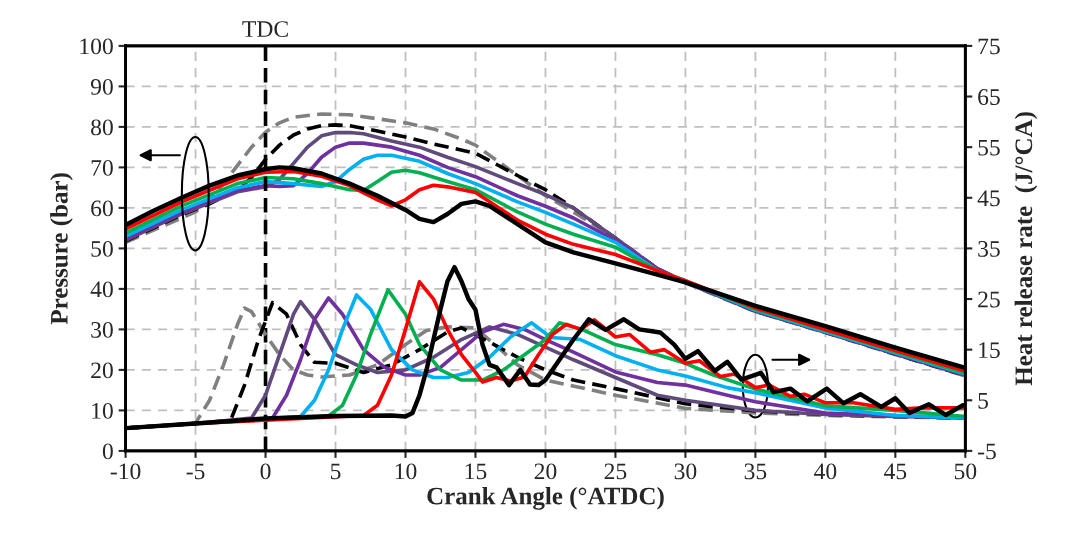  What do you see at coordinates (102, 127) in the screenshot?
I see `y-tick-label: 80` at bounding box center [102, 127].